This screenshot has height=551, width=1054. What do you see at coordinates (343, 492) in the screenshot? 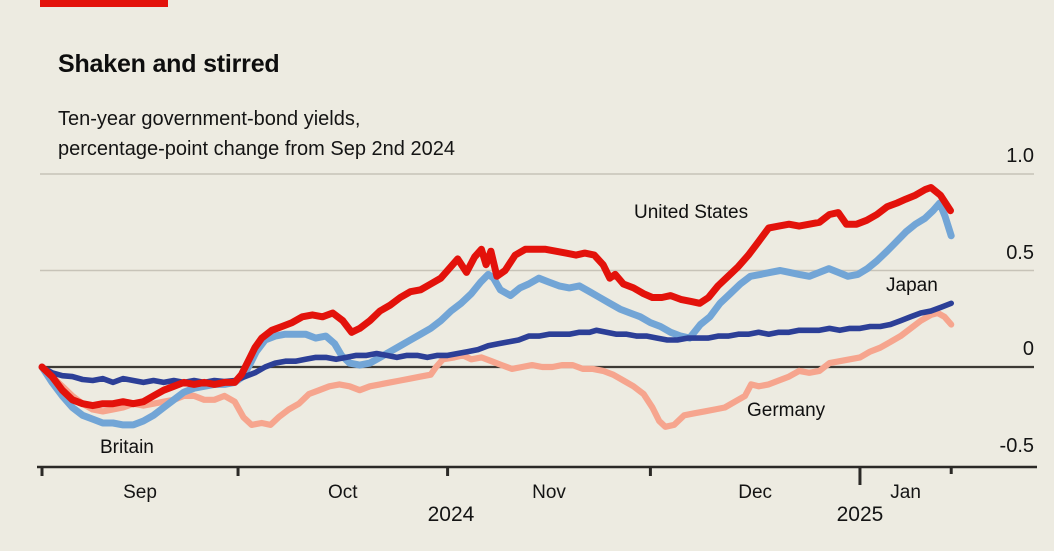
I see `x-month-label-oct: Oct` at bounding box center [343, 492].